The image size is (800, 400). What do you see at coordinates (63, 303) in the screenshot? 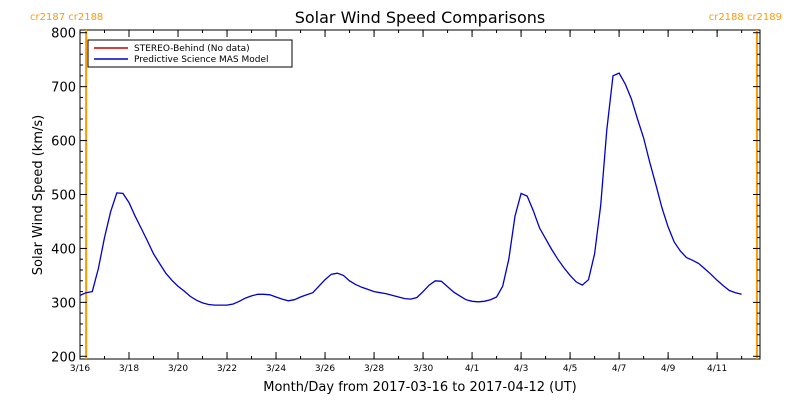
I see `y-tick-label: 300` at bounding box center [63, 303].